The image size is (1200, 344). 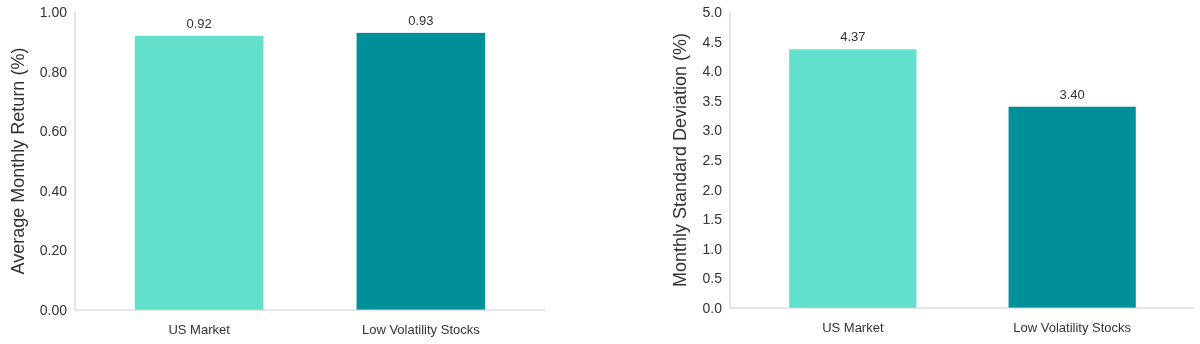 I want to click on y-tick-label: 3.0, so click(x=712, y=130).